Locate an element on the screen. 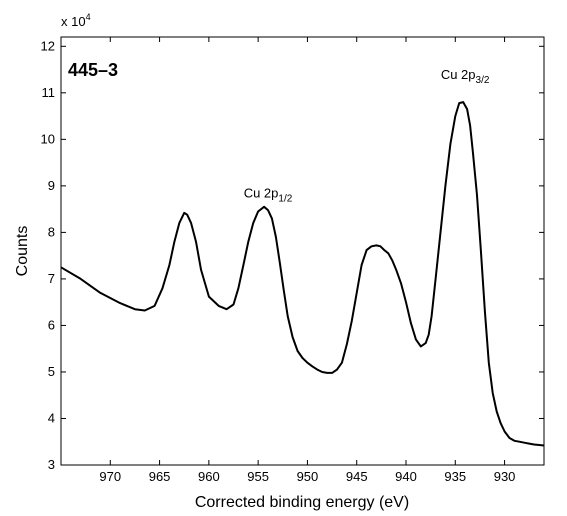 The height and width of the screenshot is (516, 567). annotation-subscript: 3/2 is located at coordinates (483, 80).